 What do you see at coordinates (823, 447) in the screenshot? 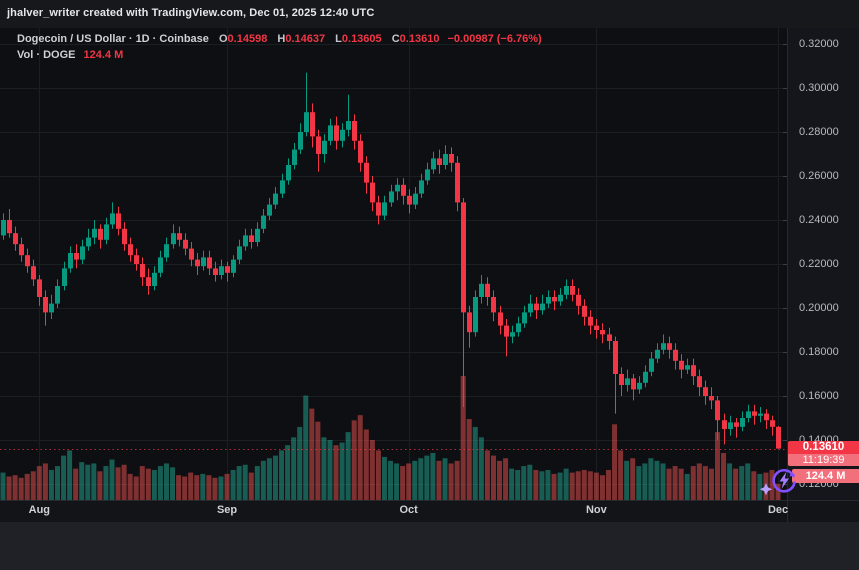
I see `last-price-value: 0.13610` at bounding box center [823, 447].